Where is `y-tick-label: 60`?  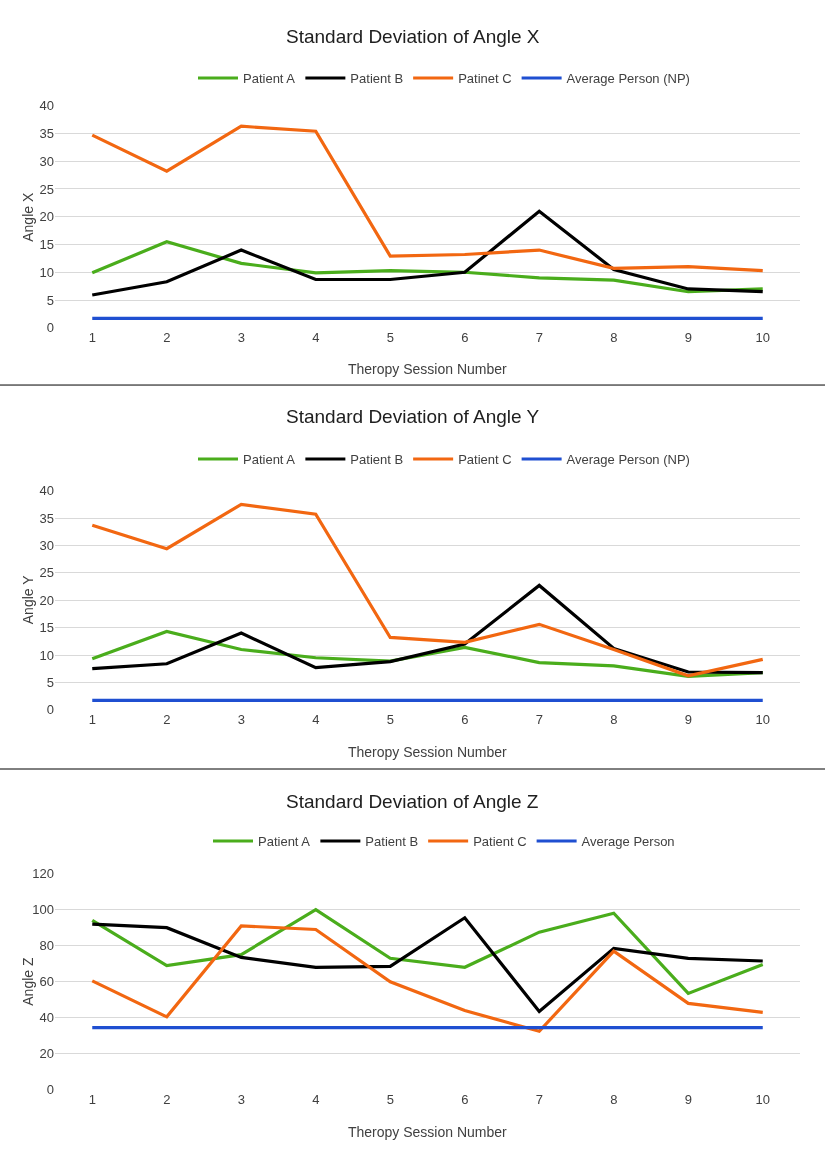
y-tick-label: 60 is located at coordinates (46, 982).